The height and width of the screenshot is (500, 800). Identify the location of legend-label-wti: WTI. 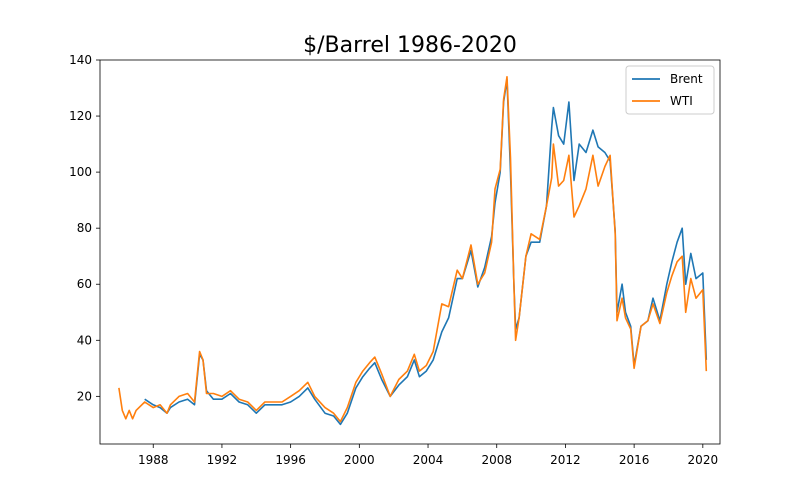
(681, 101).